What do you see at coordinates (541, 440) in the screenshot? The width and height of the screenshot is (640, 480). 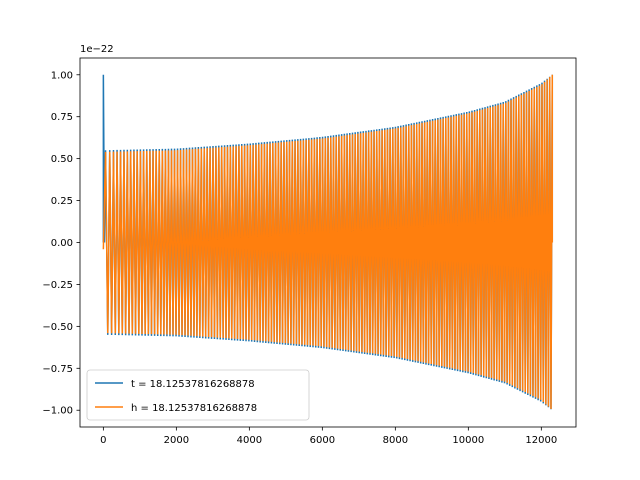 I see `x-tick-label: 12000` at bounding box center [541, 440].